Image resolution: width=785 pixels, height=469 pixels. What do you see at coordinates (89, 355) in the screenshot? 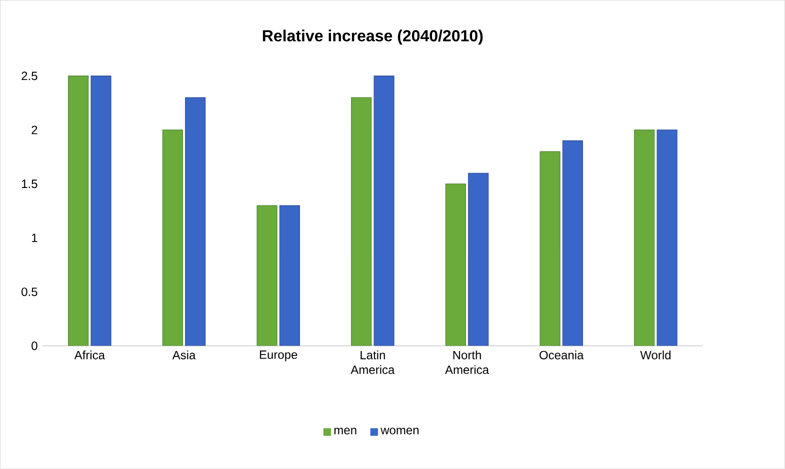
I see `x-tick-label: Africa` at bounding box center [89, 355].